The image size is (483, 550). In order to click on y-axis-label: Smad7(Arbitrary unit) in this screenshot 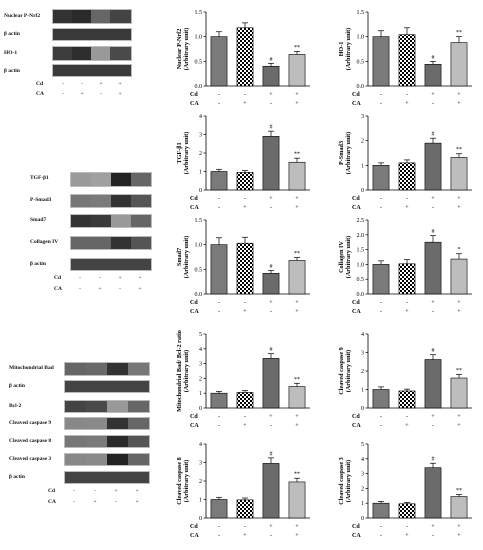, I will do `click(183, 257)`.